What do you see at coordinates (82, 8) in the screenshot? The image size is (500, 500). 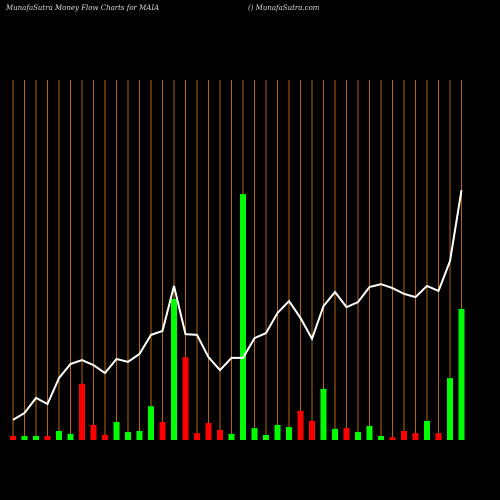 I see `chart-title: MunafaSutra Money Flow Charts for MAIA` at bounding box center [82, 8].